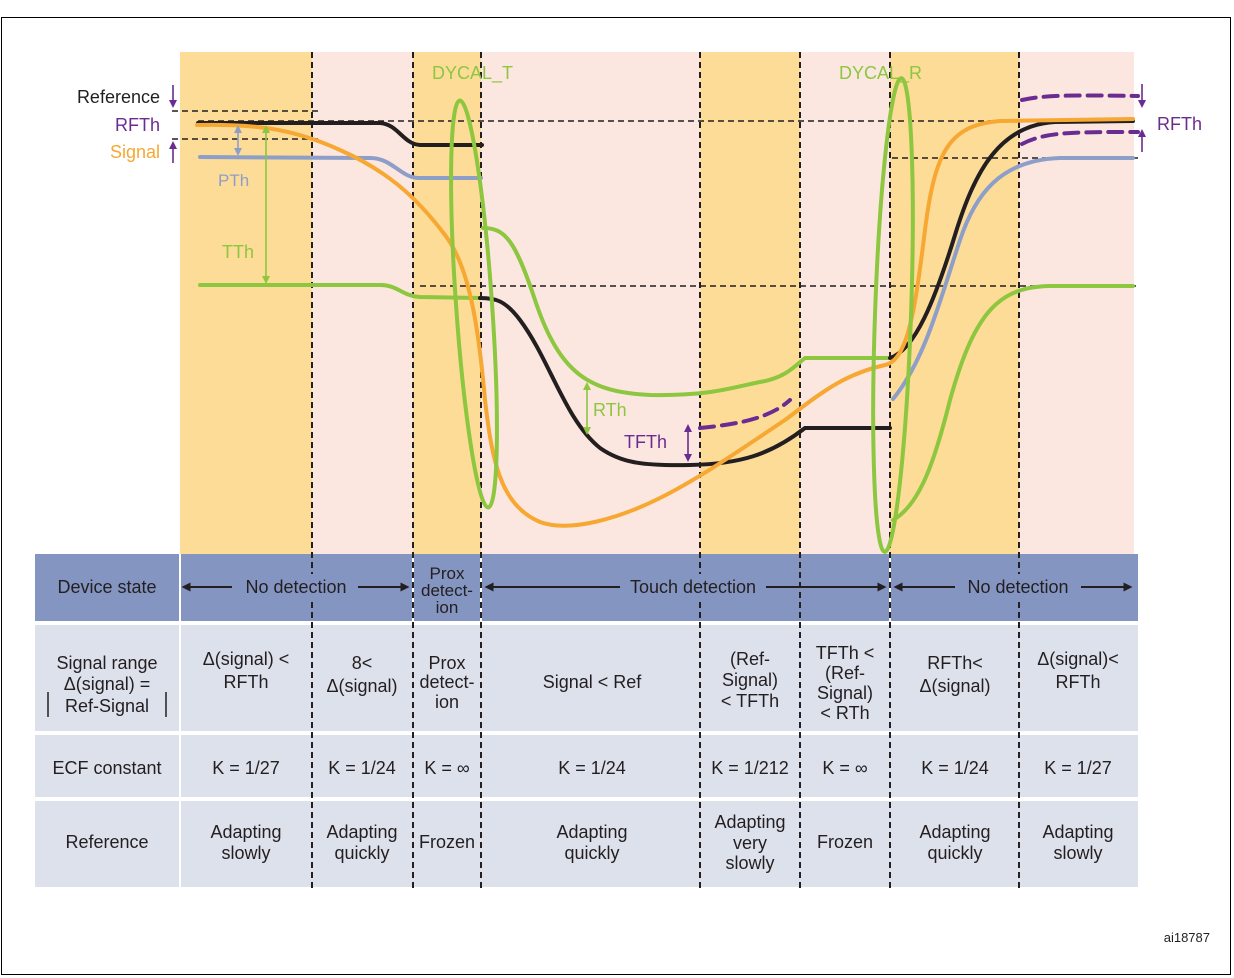 The height and width of the screenshot is (978, 1234). I want to click on reference-label: Reference, so click(118, 97).